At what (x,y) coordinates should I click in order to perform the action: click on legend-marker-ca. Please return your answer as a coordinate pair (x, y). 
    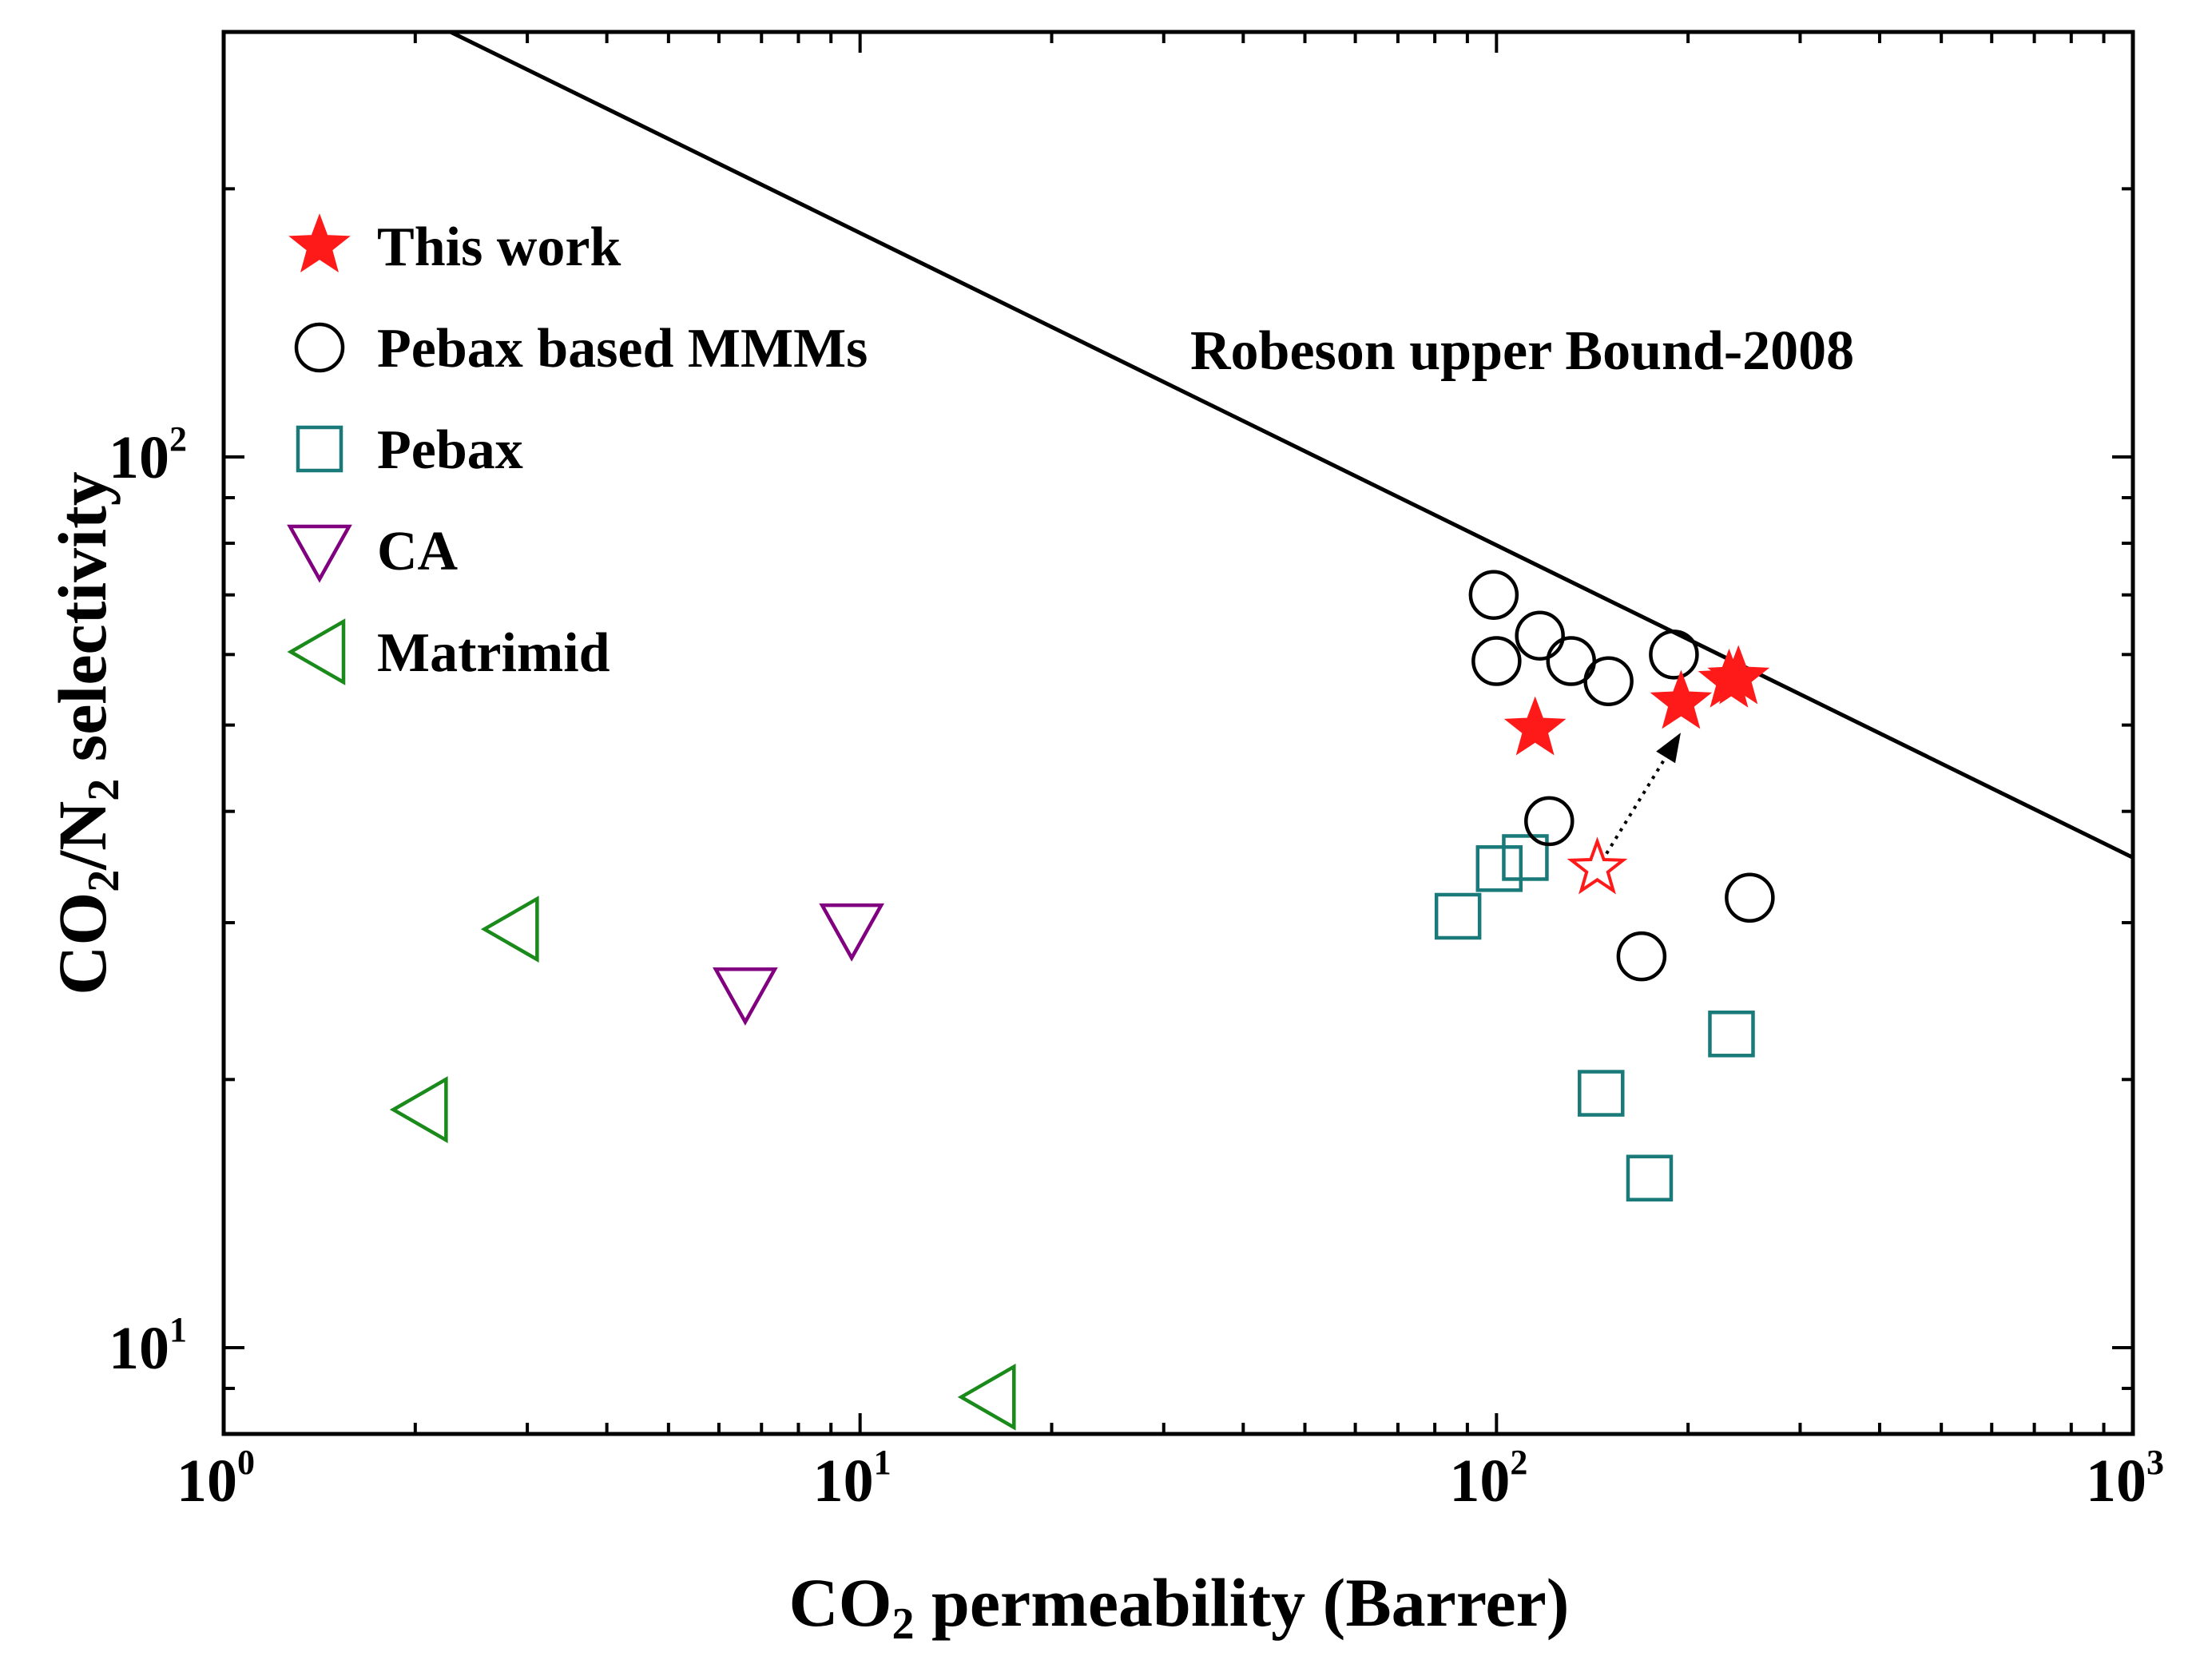
    Looking at the image, I should click on (319, 553).